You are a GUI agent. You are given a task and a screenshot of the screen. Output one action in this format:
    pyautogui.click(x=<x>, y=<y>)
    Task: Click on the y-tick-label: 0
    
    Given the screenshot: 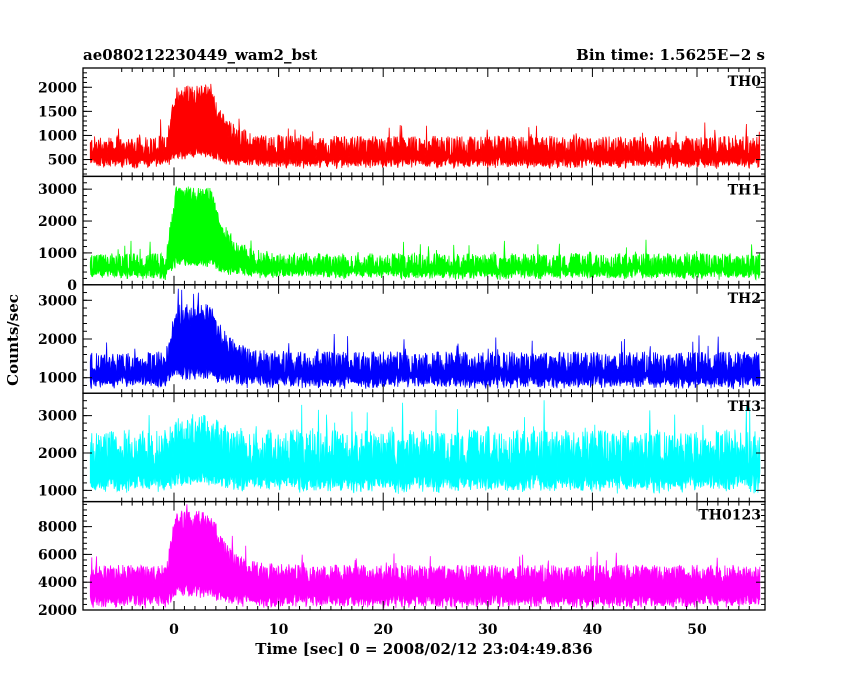 What is the action you would take?
    pyautogui.click(x=72, y=286)
    